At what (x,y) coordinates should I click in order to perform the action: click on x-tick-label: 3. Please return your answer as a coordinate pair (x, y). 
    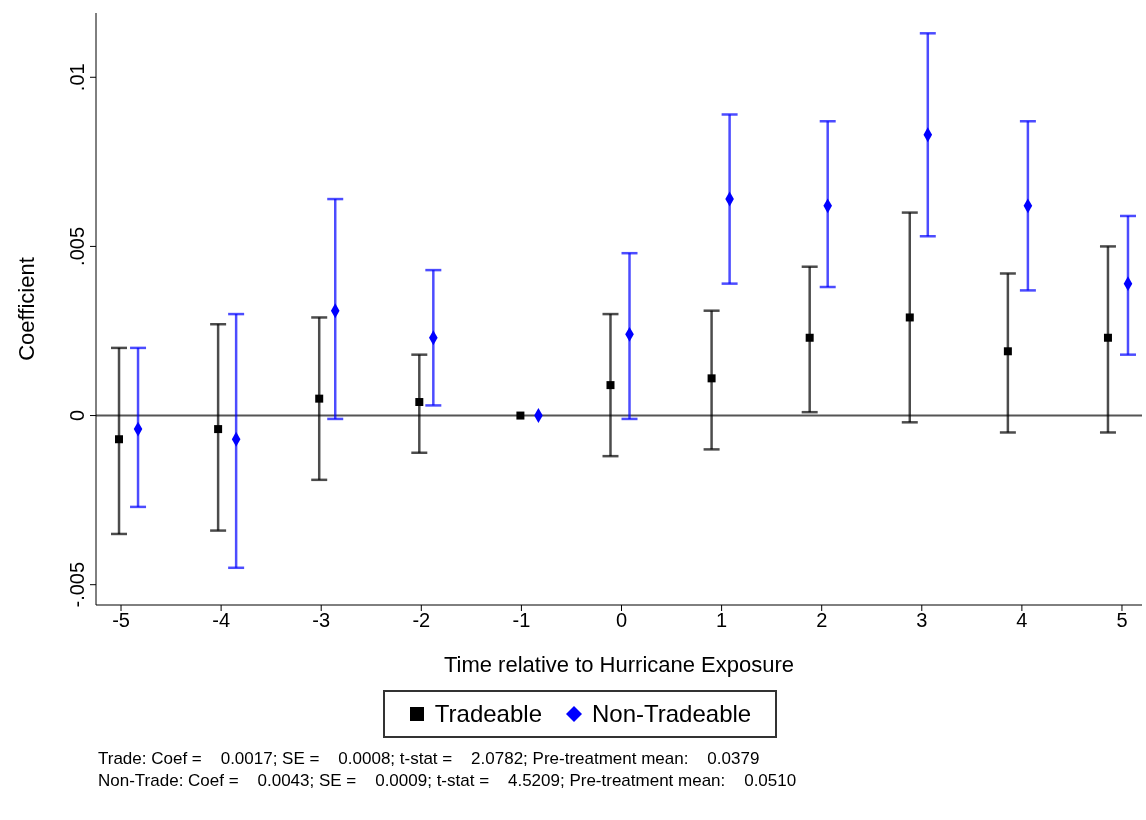
    Looking at the image, I should click on (922, 620).